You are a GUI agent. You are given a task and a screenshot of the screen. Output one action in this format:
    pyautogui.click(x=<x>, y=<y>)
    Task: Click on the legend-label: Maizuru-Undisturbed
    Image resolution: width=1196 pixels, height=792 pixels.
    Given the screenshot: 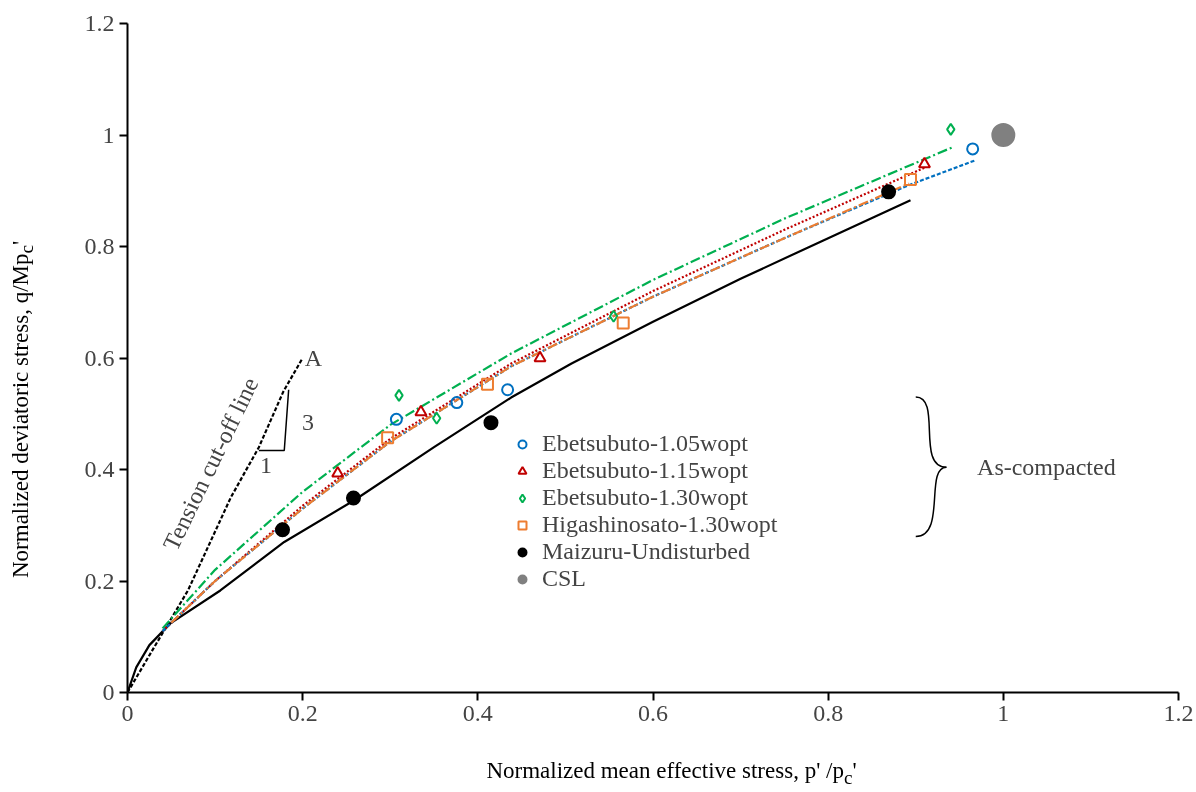 What is the action you would take?
    pyautogui.click(x=646, y=551)
    